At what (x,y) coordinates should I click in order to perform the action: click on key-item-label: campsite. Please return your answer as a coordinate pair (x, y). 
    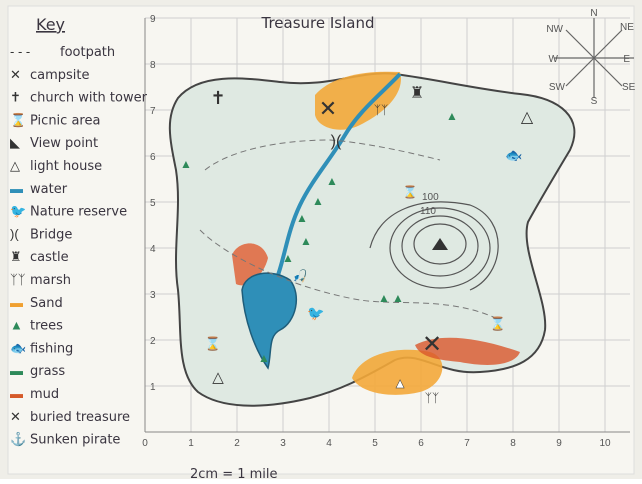
    Looking at the image, I should click on (60, 75).